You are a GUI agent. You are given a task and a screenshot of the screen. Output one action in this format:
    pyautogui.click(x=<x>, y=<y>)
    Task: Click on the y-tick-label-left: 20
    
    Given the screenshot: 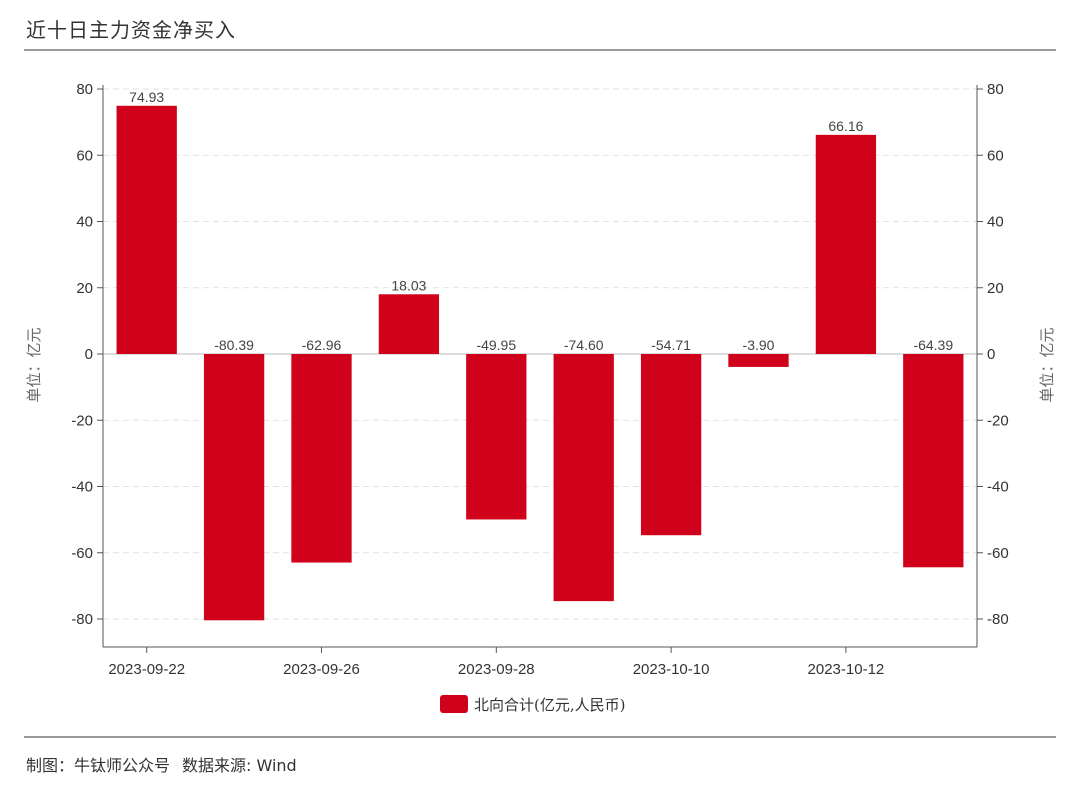 What is the action you would take?
    pyautogui.click(x=84, y=288)
    